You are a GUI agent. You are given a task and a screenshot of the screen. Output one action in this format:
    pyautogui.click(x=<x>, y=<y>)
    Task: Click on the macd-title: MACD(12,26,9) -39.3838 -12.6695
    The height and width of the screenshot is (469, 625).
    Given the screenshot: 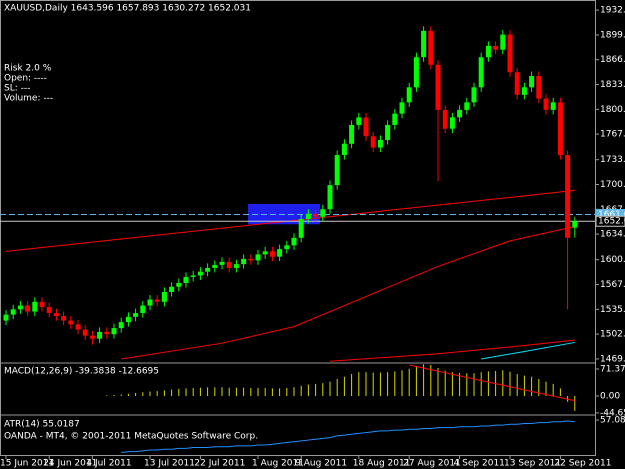 What is the action you would take?
    pyautogui.click(x=81, y=372)
    